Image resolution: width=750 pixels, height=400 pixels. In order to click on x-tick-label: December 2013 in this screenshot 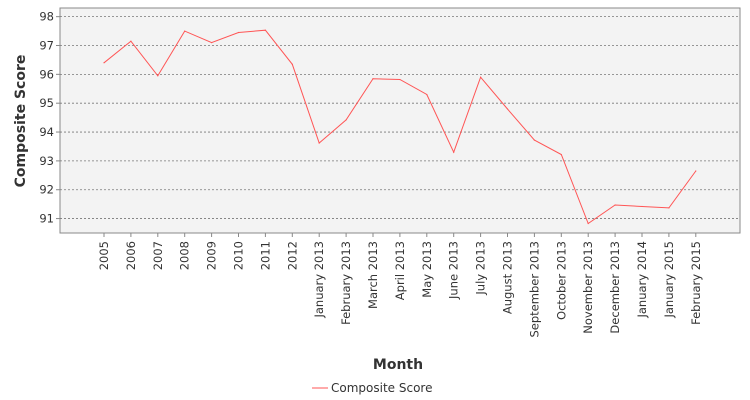, I will do `click(615, 287)`.